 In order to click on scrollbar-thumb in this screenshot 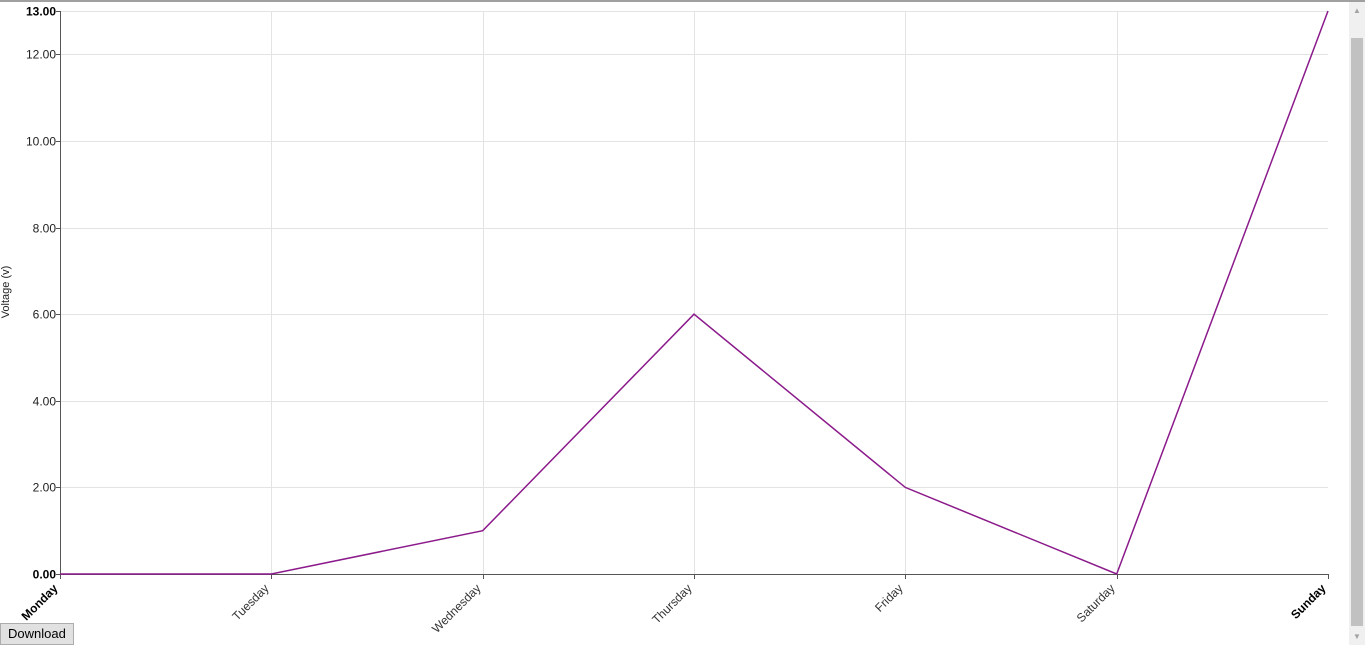, I will do `click(1357, 332)`.